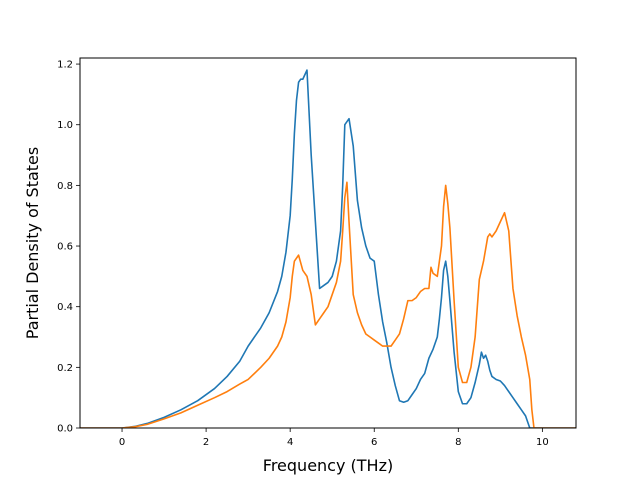 This screenshot has height=480, width=640. What do you see at coordinates (328, 465) in the screenshot?
I see `x-axis-label: Frequency (THz)` at bounding box center [328, 465].